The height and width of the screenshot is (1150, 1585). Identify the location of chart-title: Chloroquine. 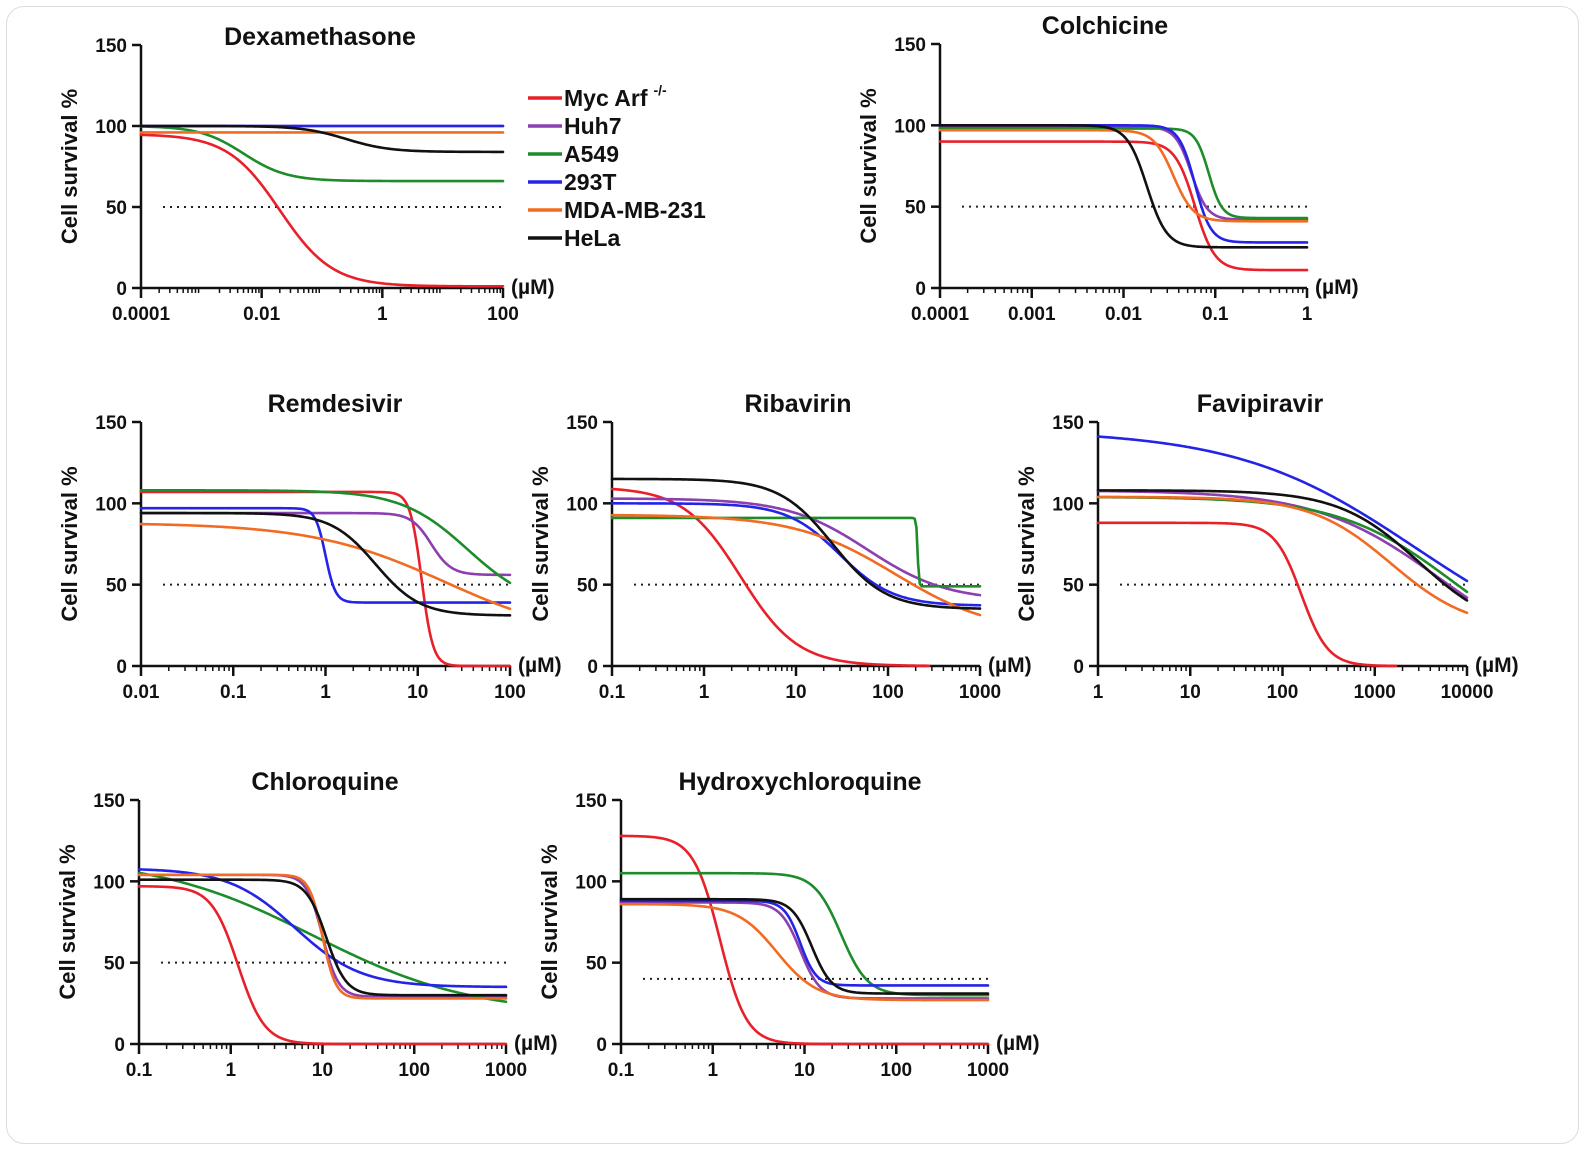
(324, 782).